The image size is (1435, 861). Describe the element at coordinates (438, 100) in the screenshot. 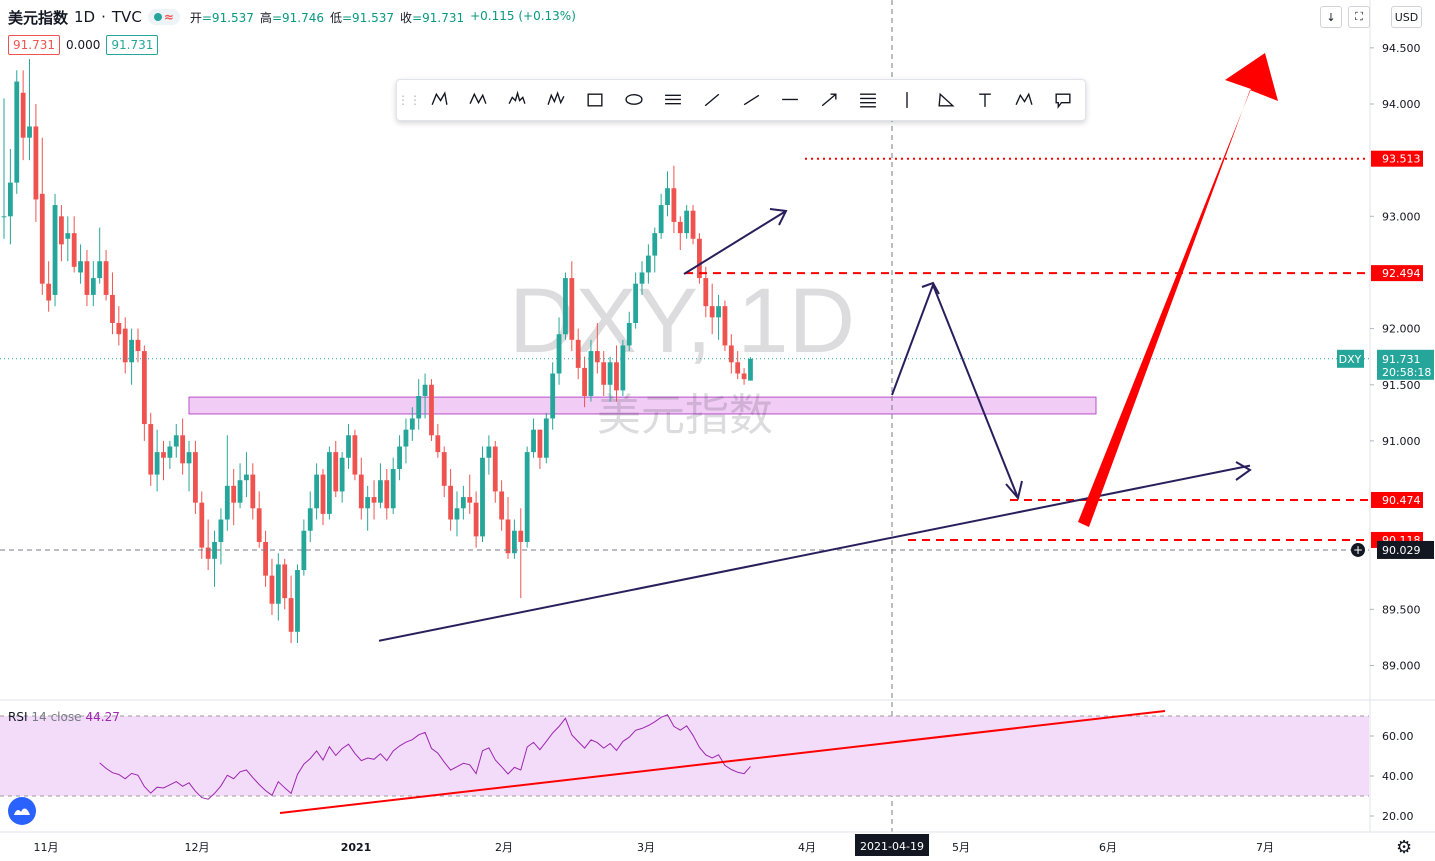

I see `xabcd-pattern-icon` at that location.